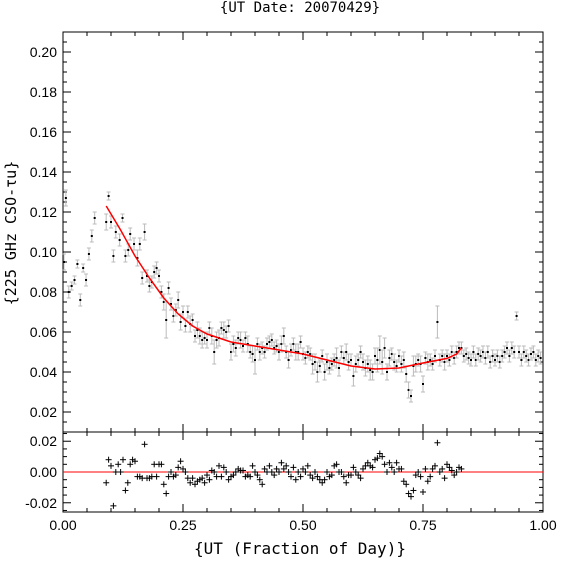 The image size is (574, 574). Describe the element at coordinates (43, 52) in the screenshot. I see `y-tick-label: 0.20` at that location.